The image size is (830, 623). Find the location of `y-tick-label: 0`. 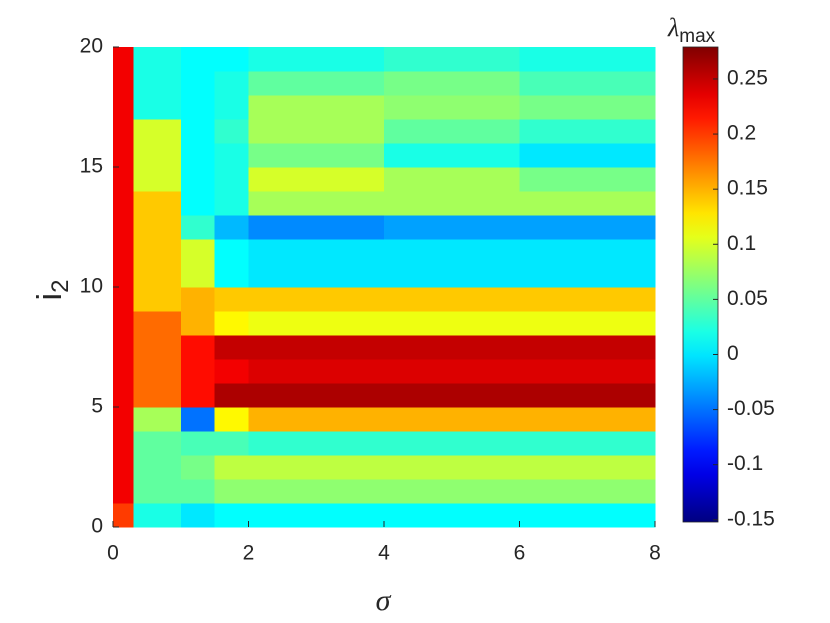

y-tick-label: 0 is located at coordinates (97, 526).